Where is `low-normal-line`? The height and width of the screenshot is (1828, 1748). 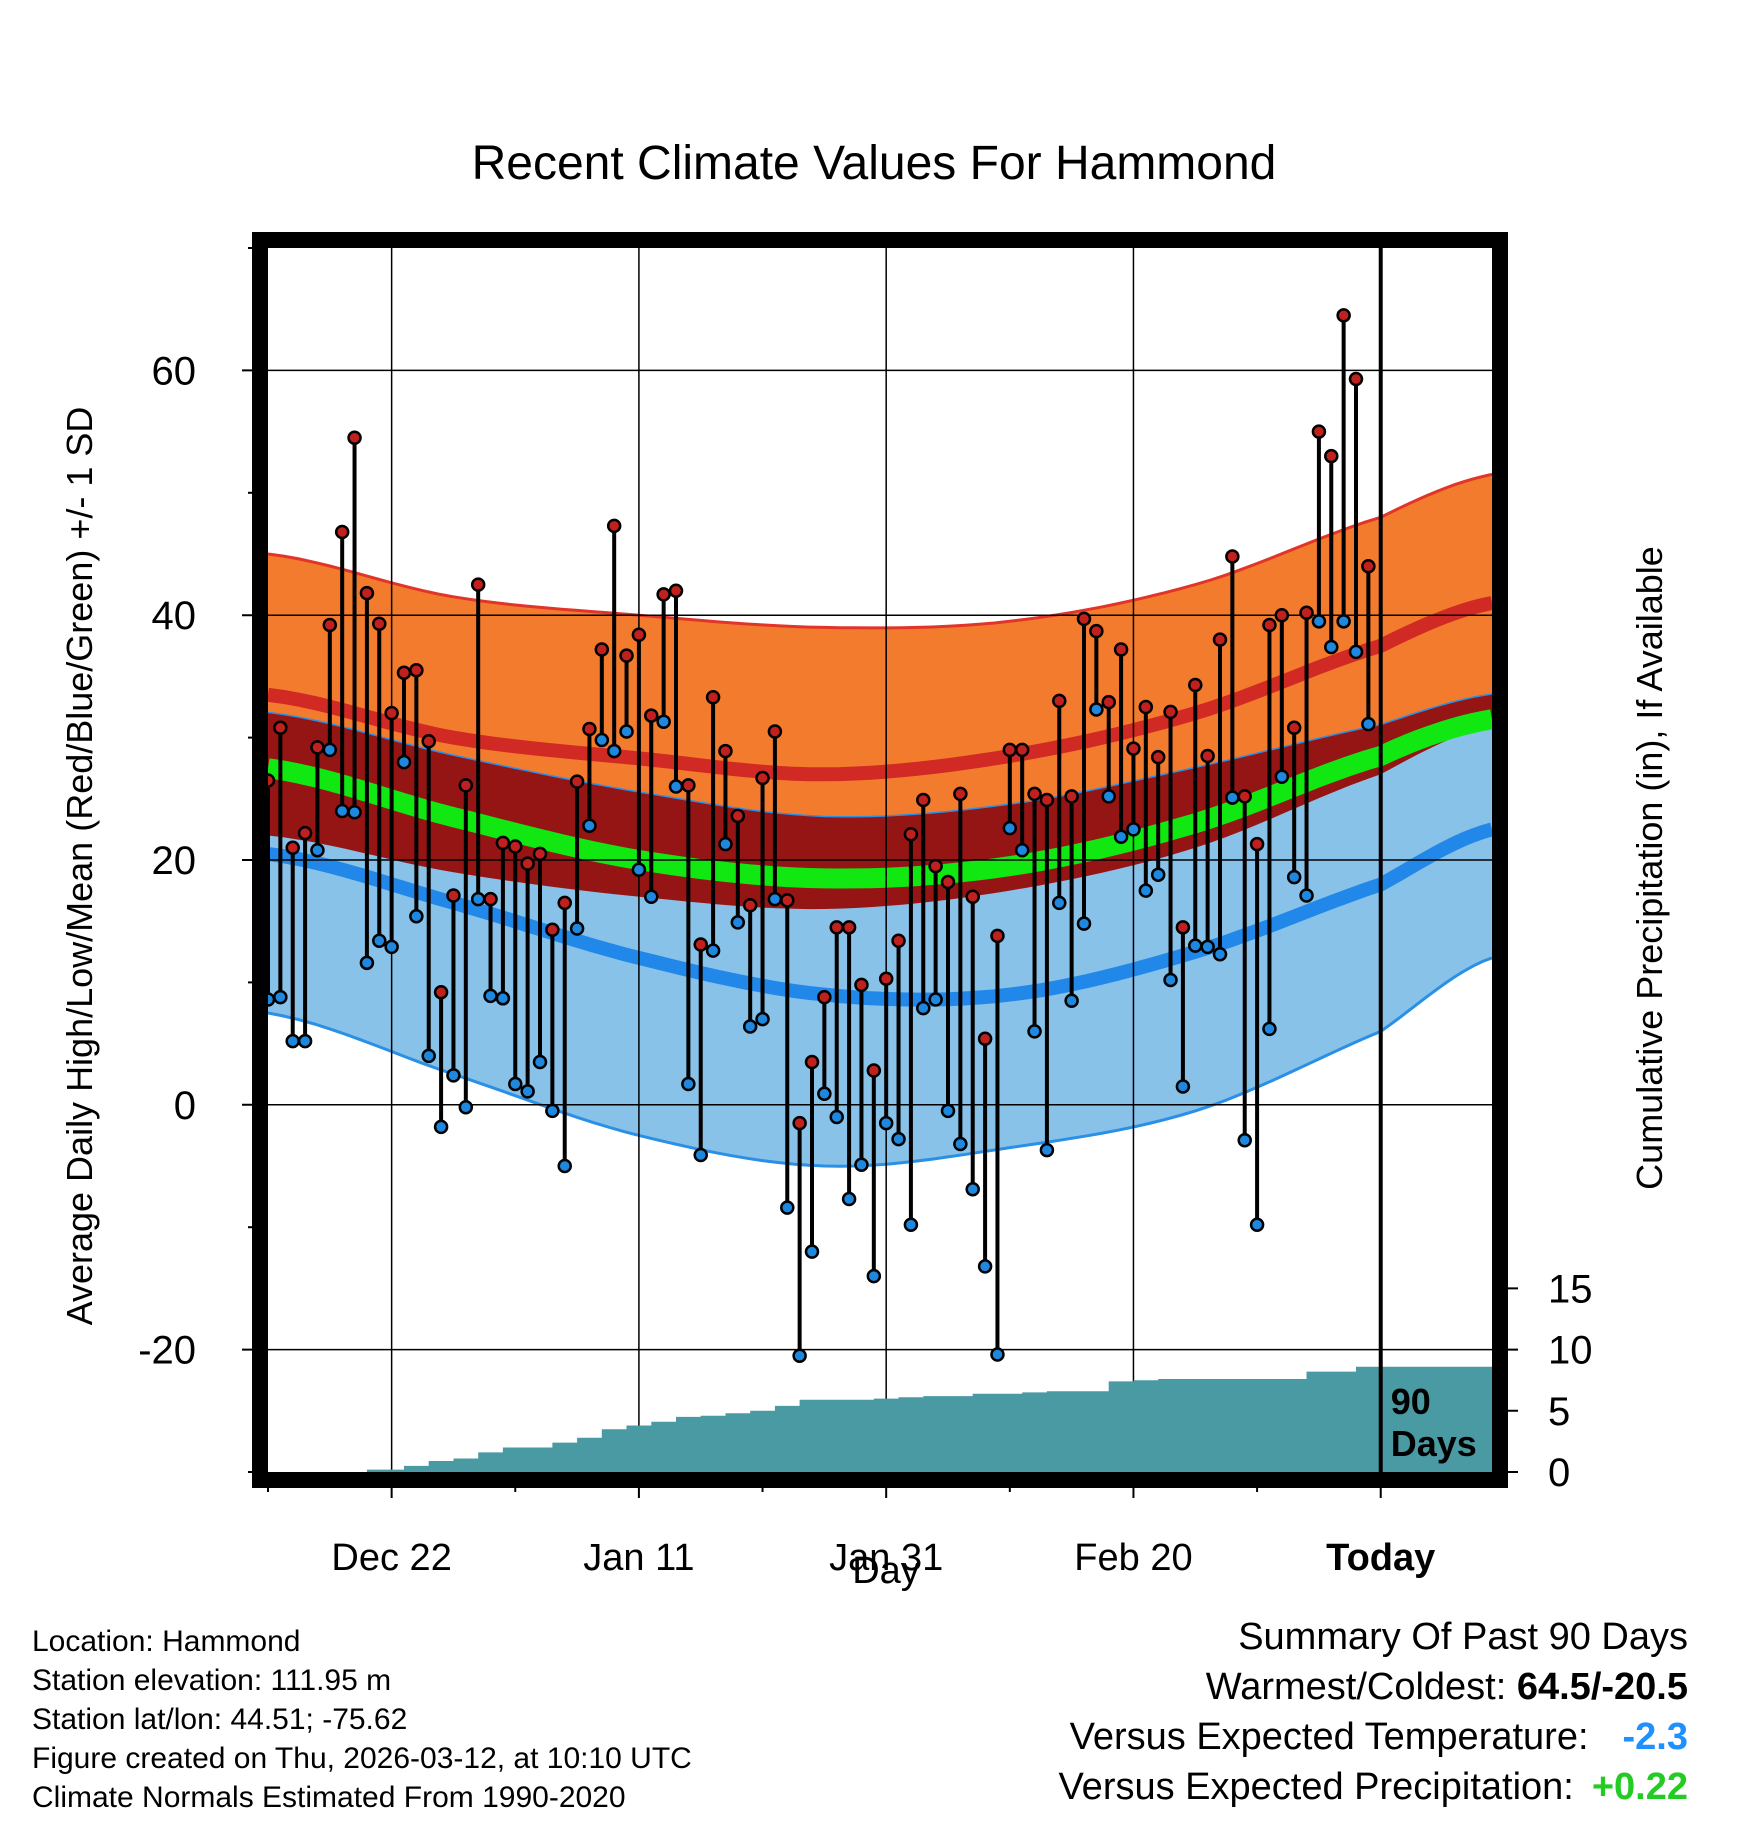 low-normal-line is located at coordinates (880, 914).